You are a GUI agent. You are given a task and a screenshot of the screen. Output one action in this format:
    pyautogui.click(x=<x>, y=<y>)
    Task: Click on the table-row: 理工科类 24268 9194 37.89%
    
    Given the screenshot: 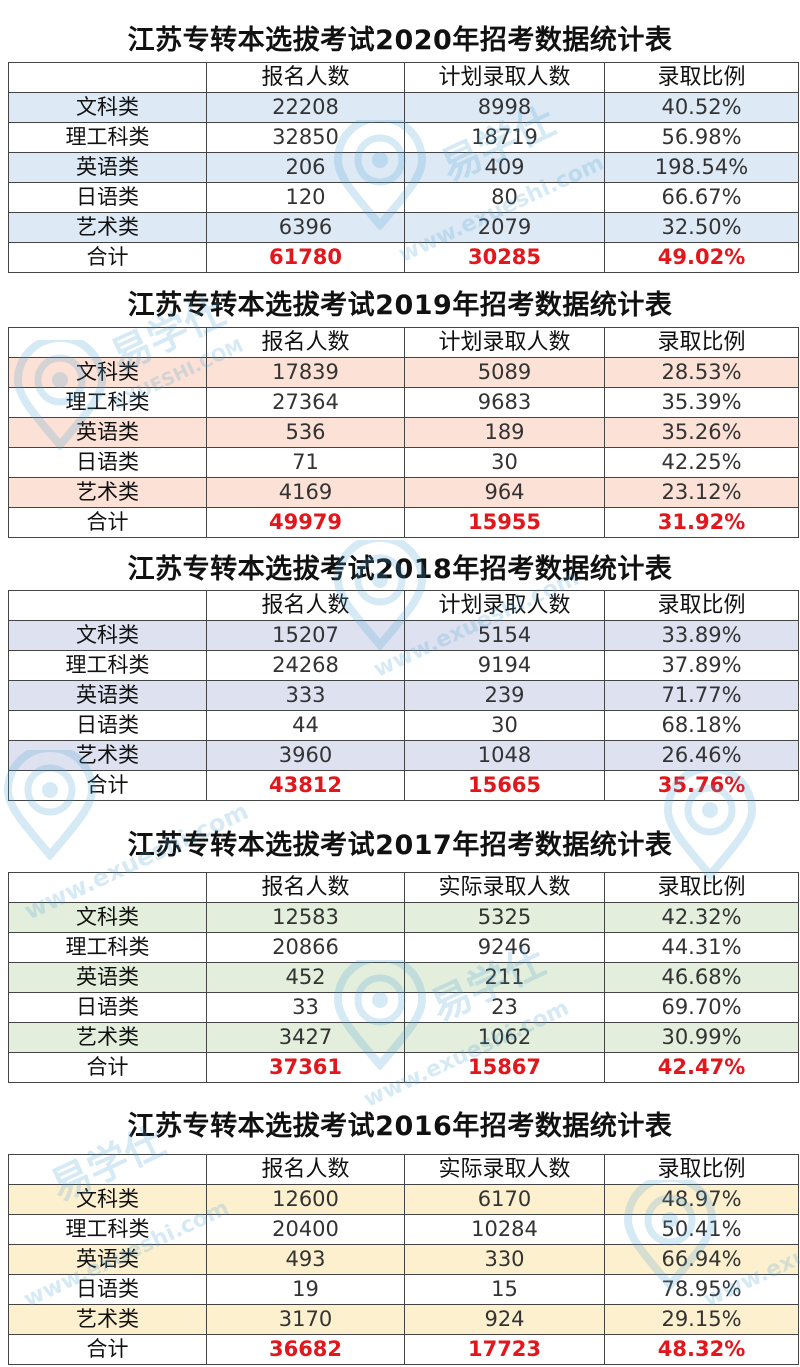 What is the action you would take?
    pyautogui.click(x=403, y=665)
    